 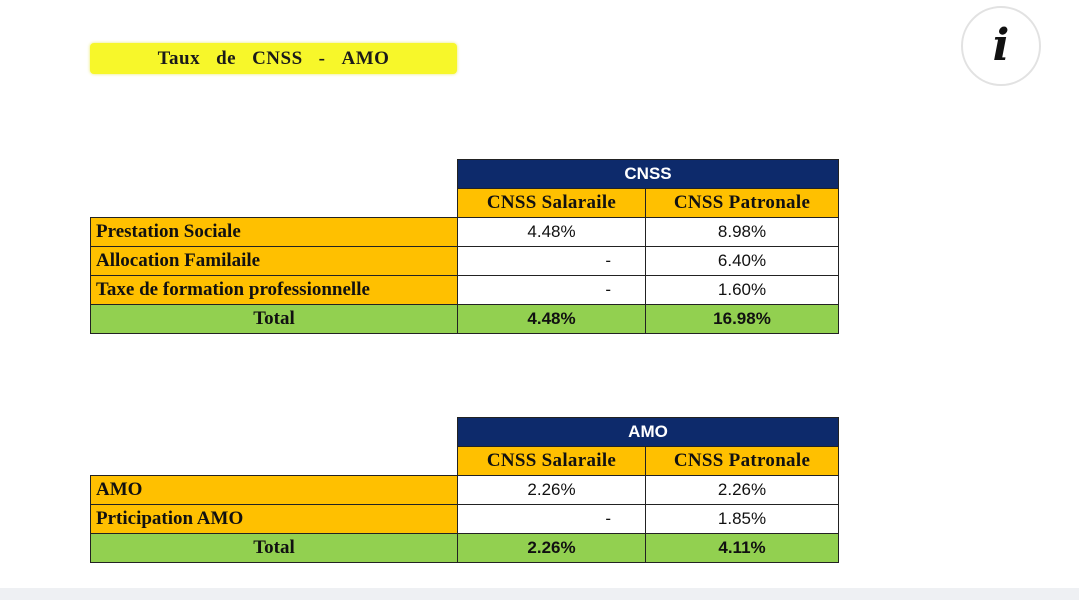 What do you see at coordinates (742, 319) in the screenshot?
I see `total-patronale: 16.98%` at bounding box center [742, 319].